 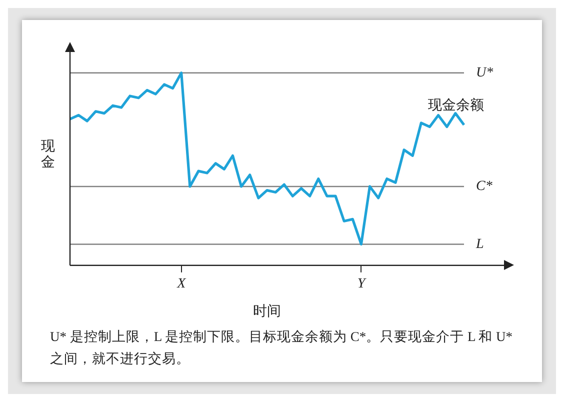 I want to click on ref-line-label: L, so click(x=479, y=244).